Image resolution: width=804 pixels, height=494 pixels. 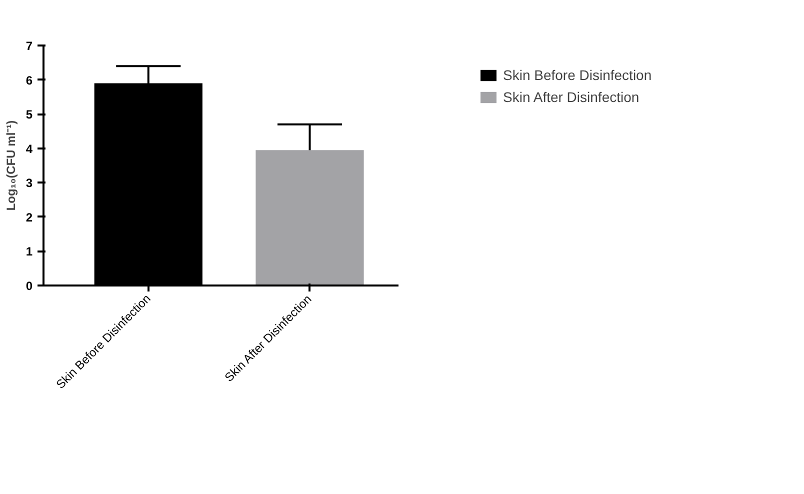 I want to click on y-tick-label: 4, so click(x=29, y=149).